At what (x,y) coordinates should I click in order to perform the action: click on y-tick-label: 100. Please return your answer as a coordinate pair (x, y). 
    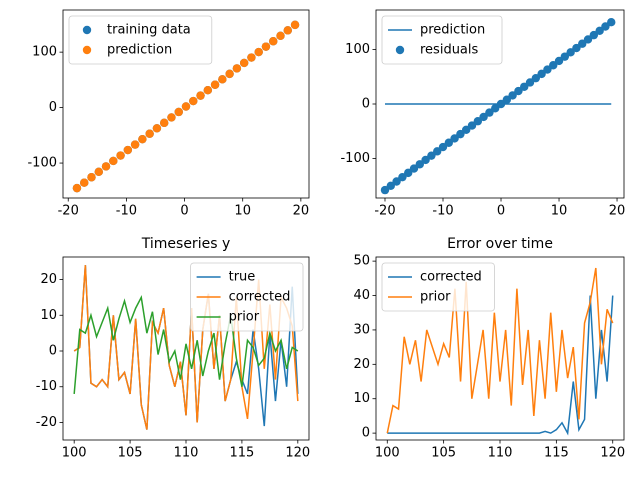
    Looking at the image, I should click on (44, 52).